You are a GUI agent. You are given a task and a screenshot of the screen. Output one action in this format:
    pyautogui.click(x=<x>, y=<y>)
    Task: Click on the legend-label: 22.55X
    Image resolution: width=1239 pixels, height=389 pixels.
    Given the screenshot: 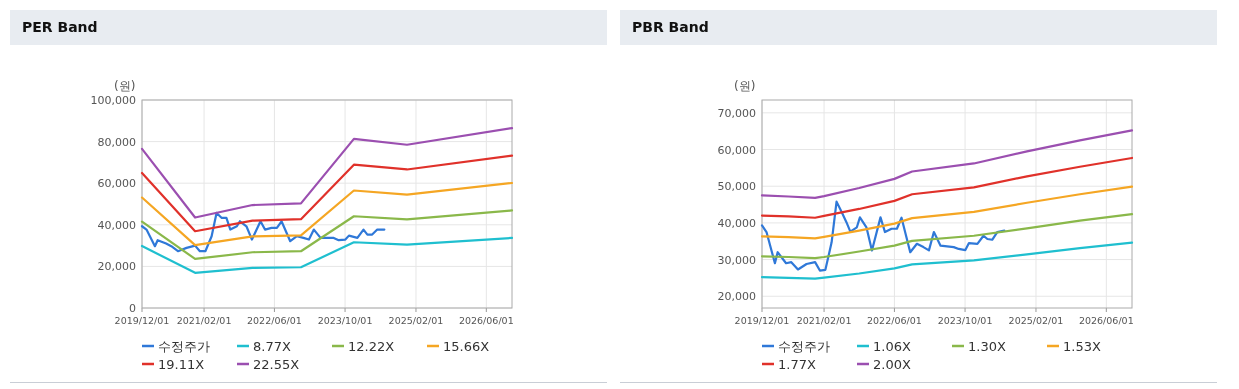 What is the action you would take?
    pyautogui.click(x=276, y=364)
    